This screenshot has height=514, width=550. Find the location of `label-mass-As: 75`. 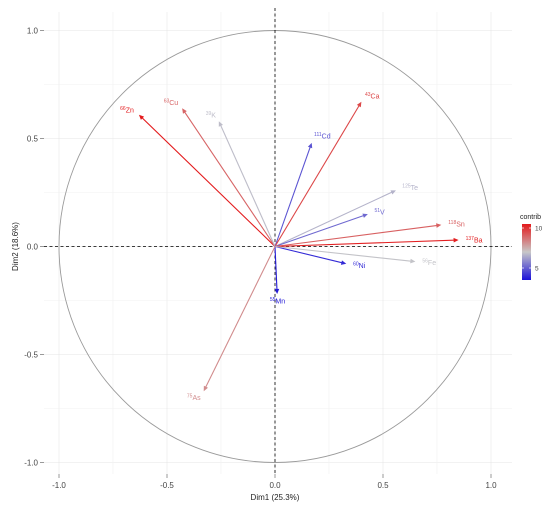

label-mass-As: 75 is located at coordinates (190, 396).